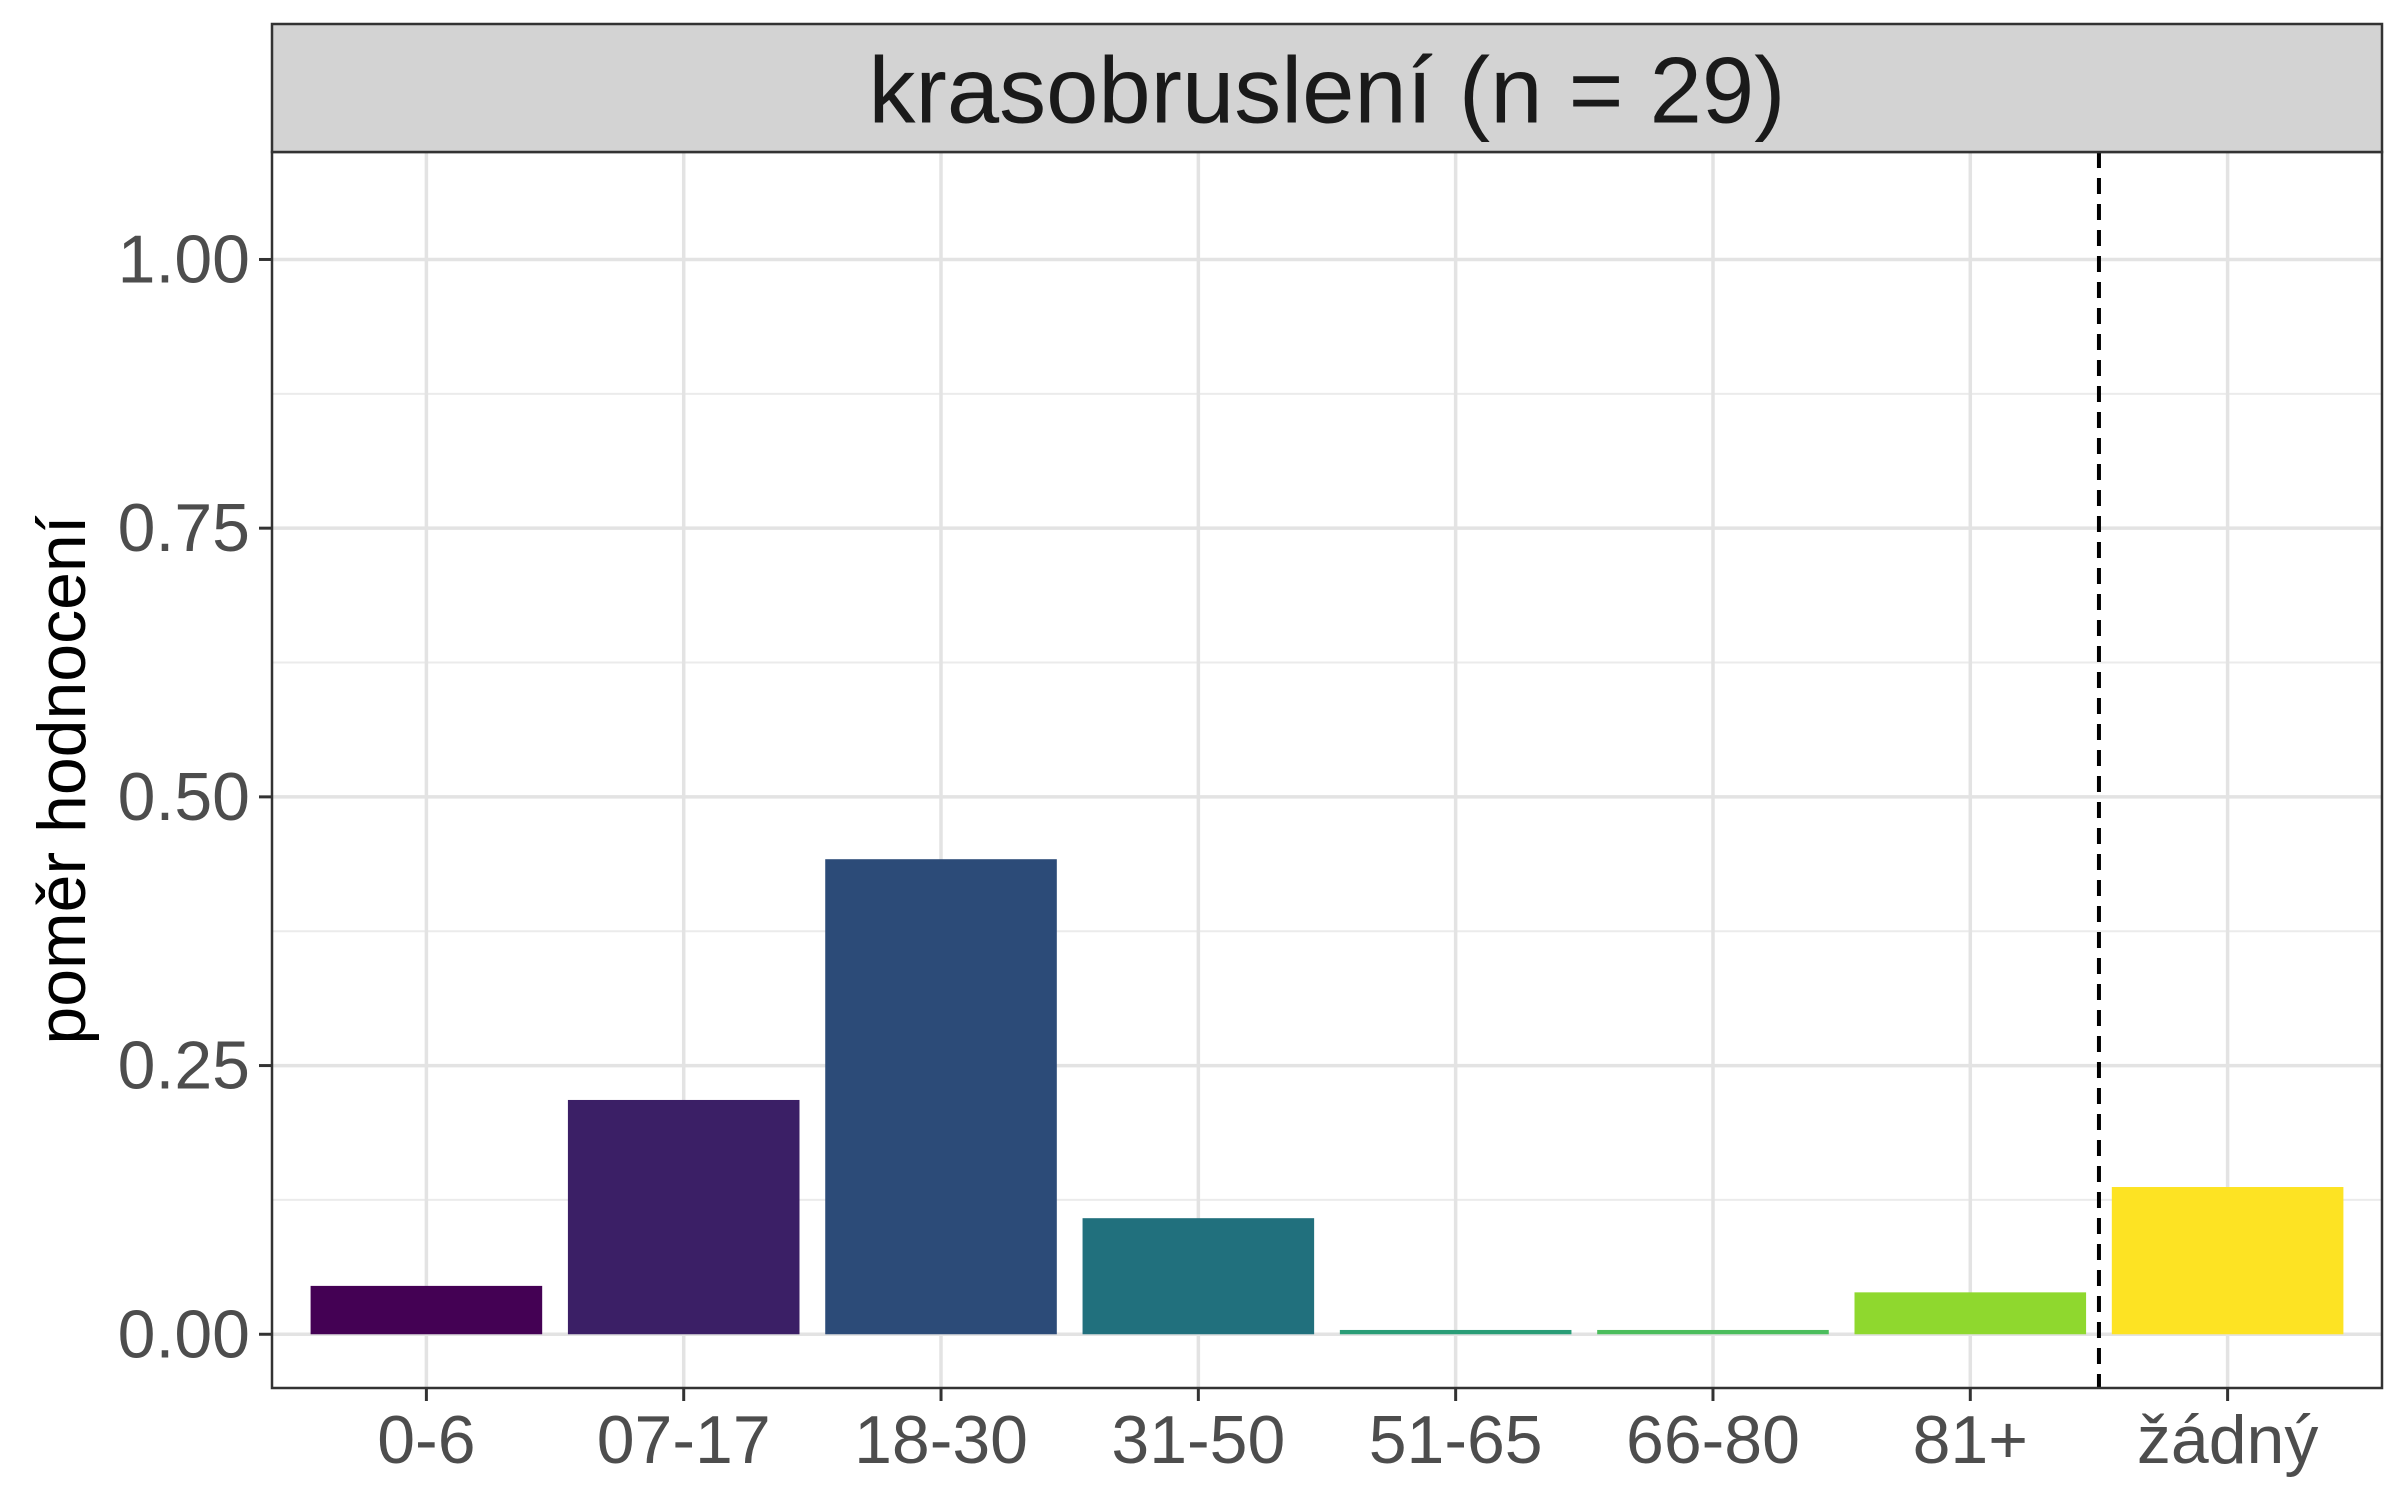 The height and width of the screenshot is (1500, 2400). Describe the element at coordinates (184, 1334) in the screenshot. I see `y-tick-label: 0.00` at that location.